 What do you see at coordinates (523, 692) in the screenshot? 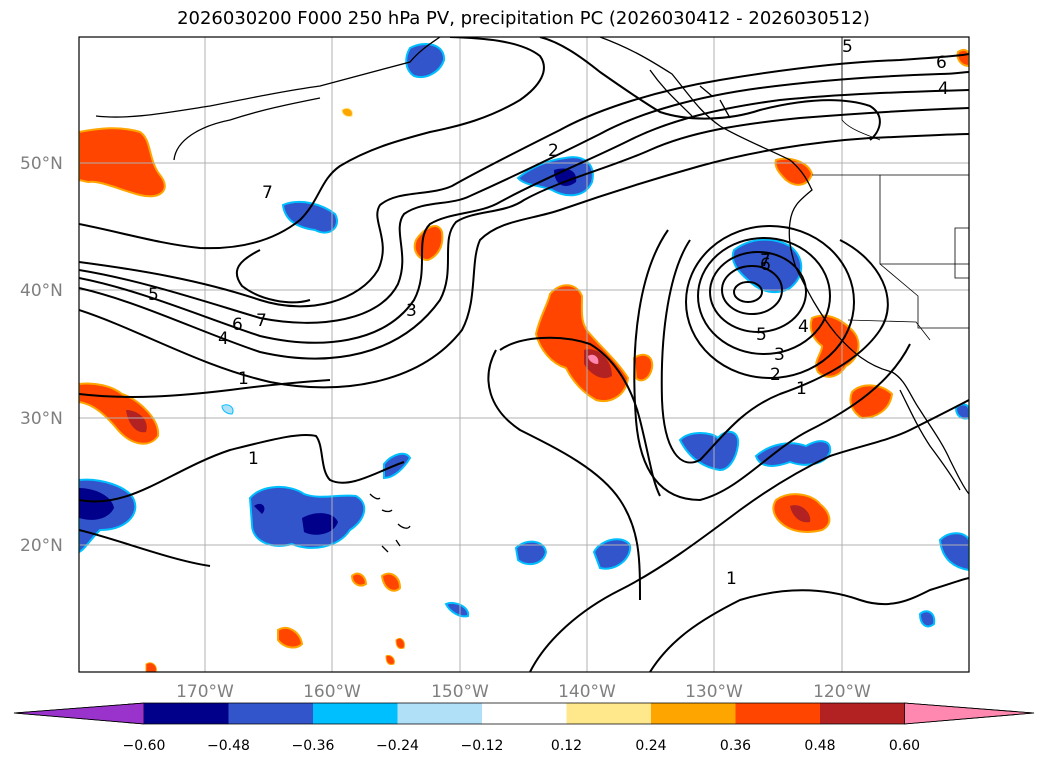
I see `longitude-labels: 170°W 160°W 150°W 140°W 130°W 120°W` at bounding box center [523, 692].